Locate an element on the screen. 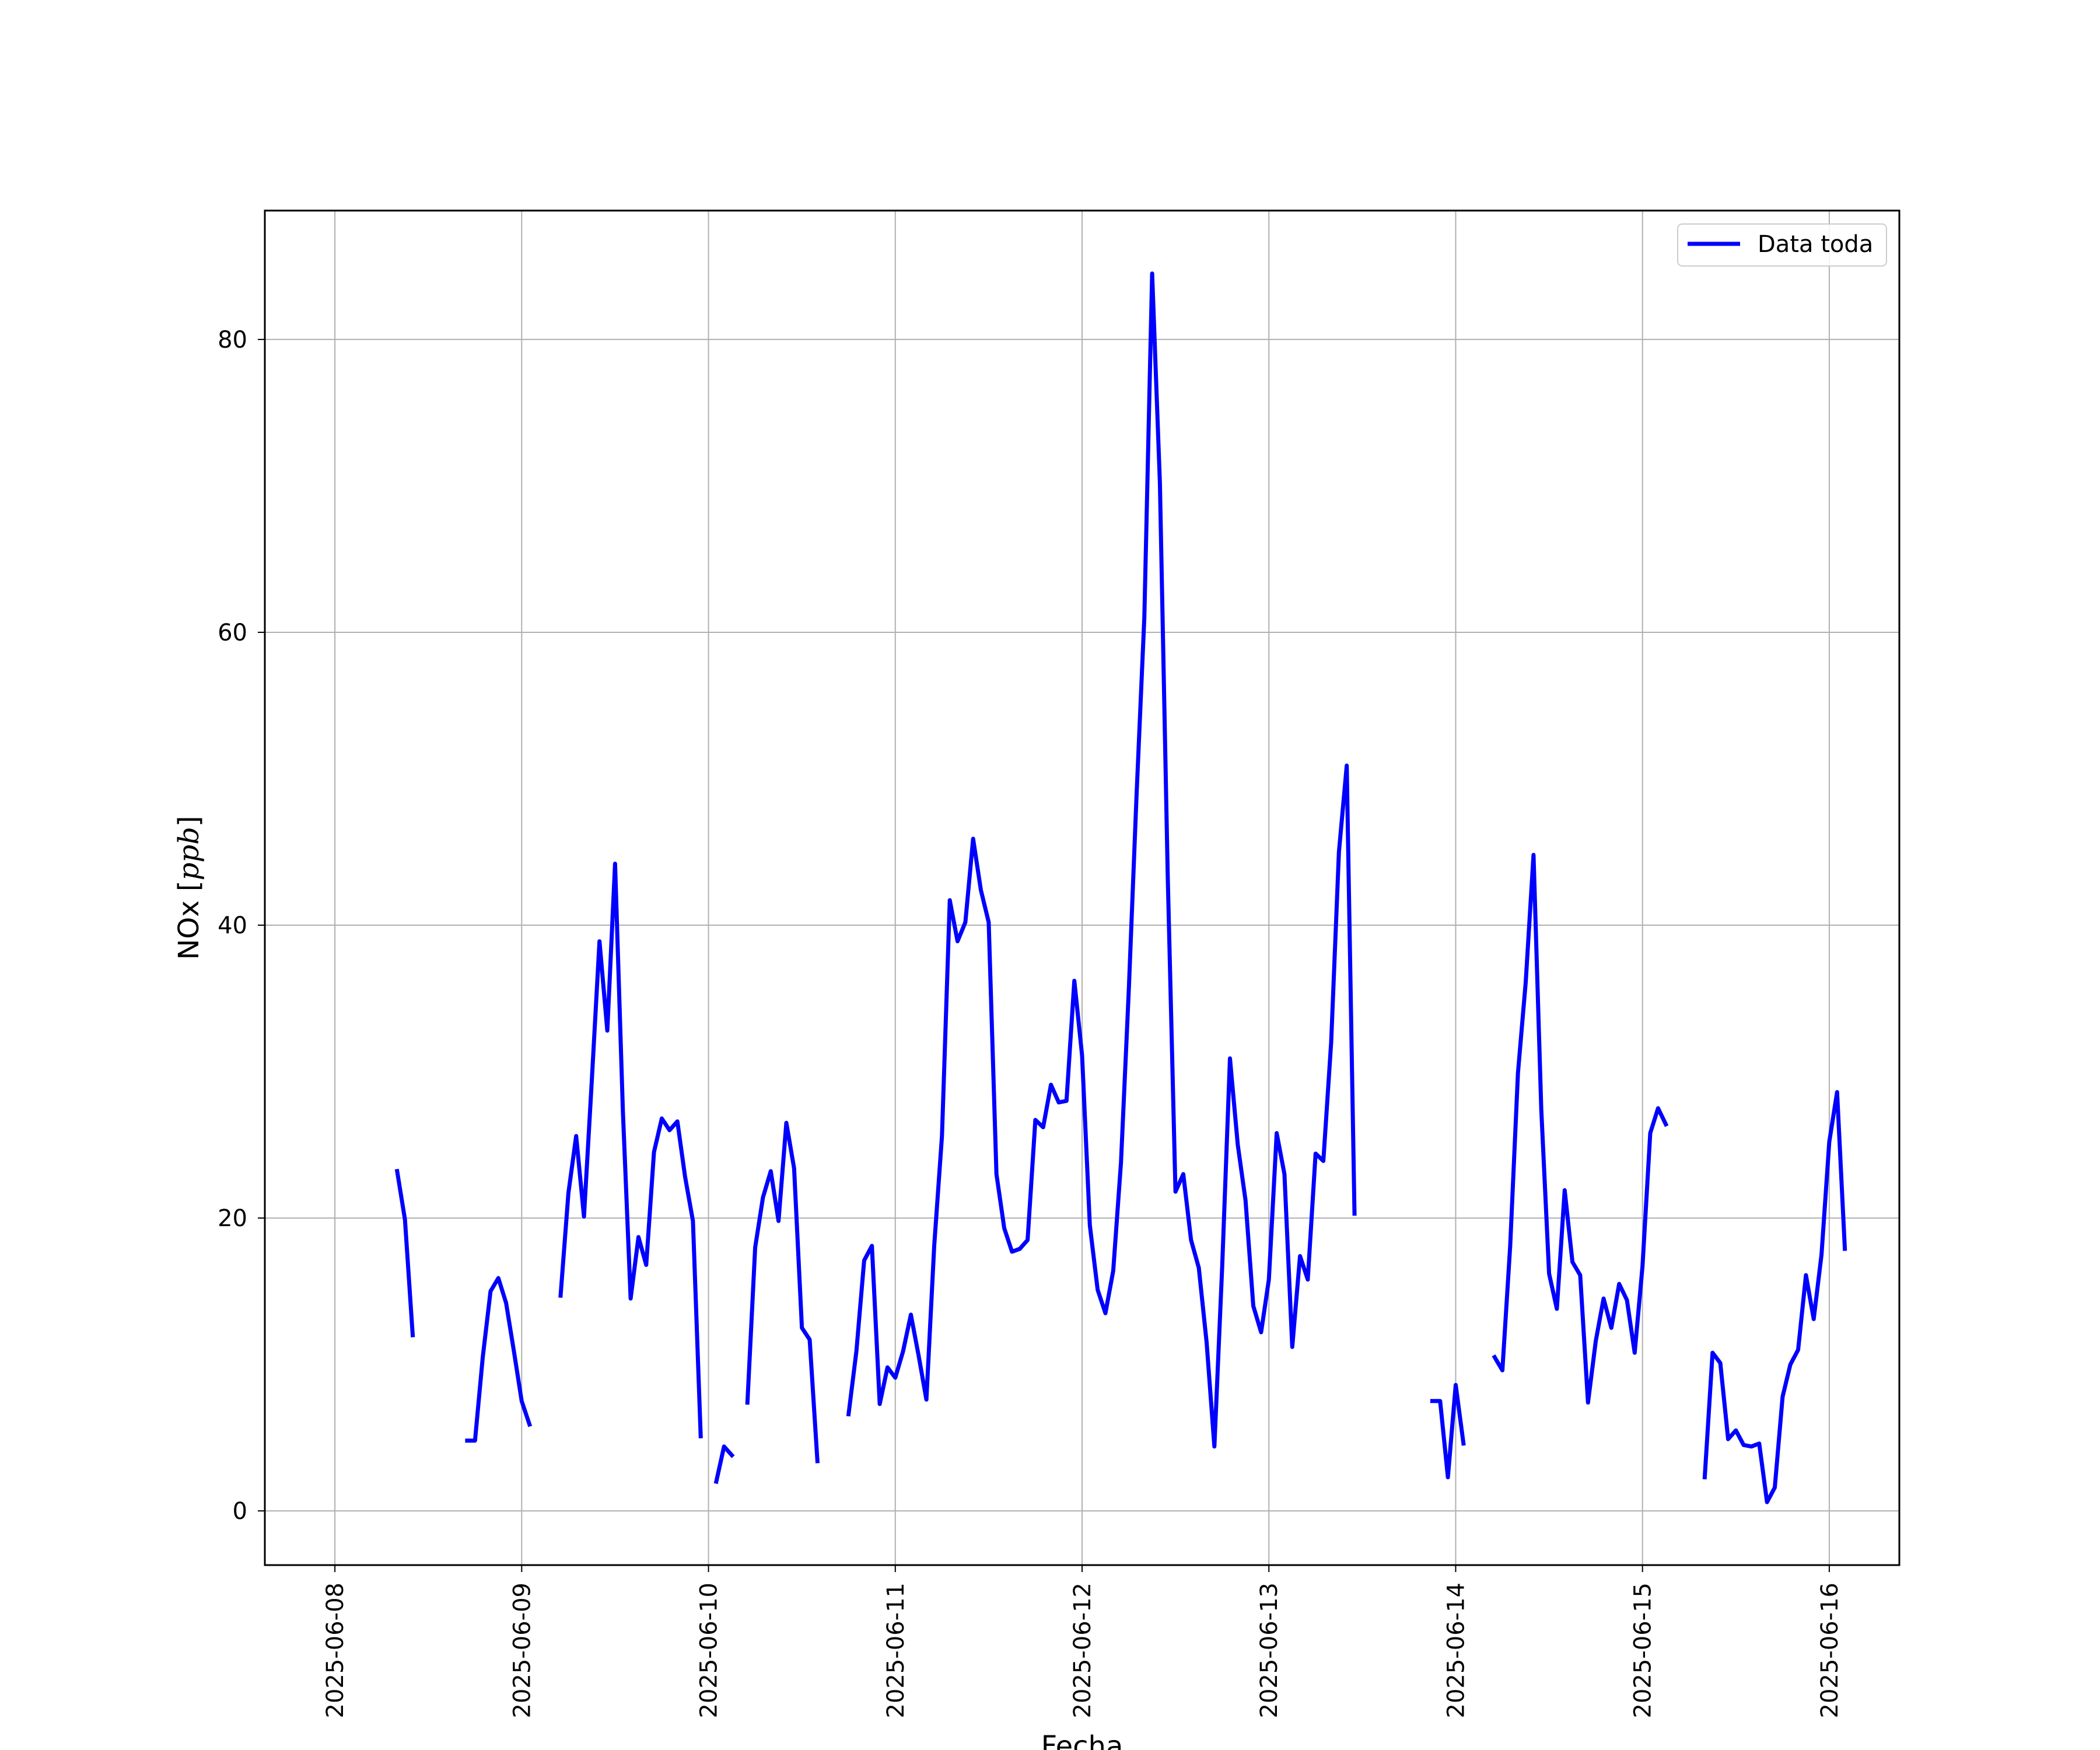 This screenshot has height=1750, width=2100. y-axis-title-name: NOx is located at coordinates (189, 930).